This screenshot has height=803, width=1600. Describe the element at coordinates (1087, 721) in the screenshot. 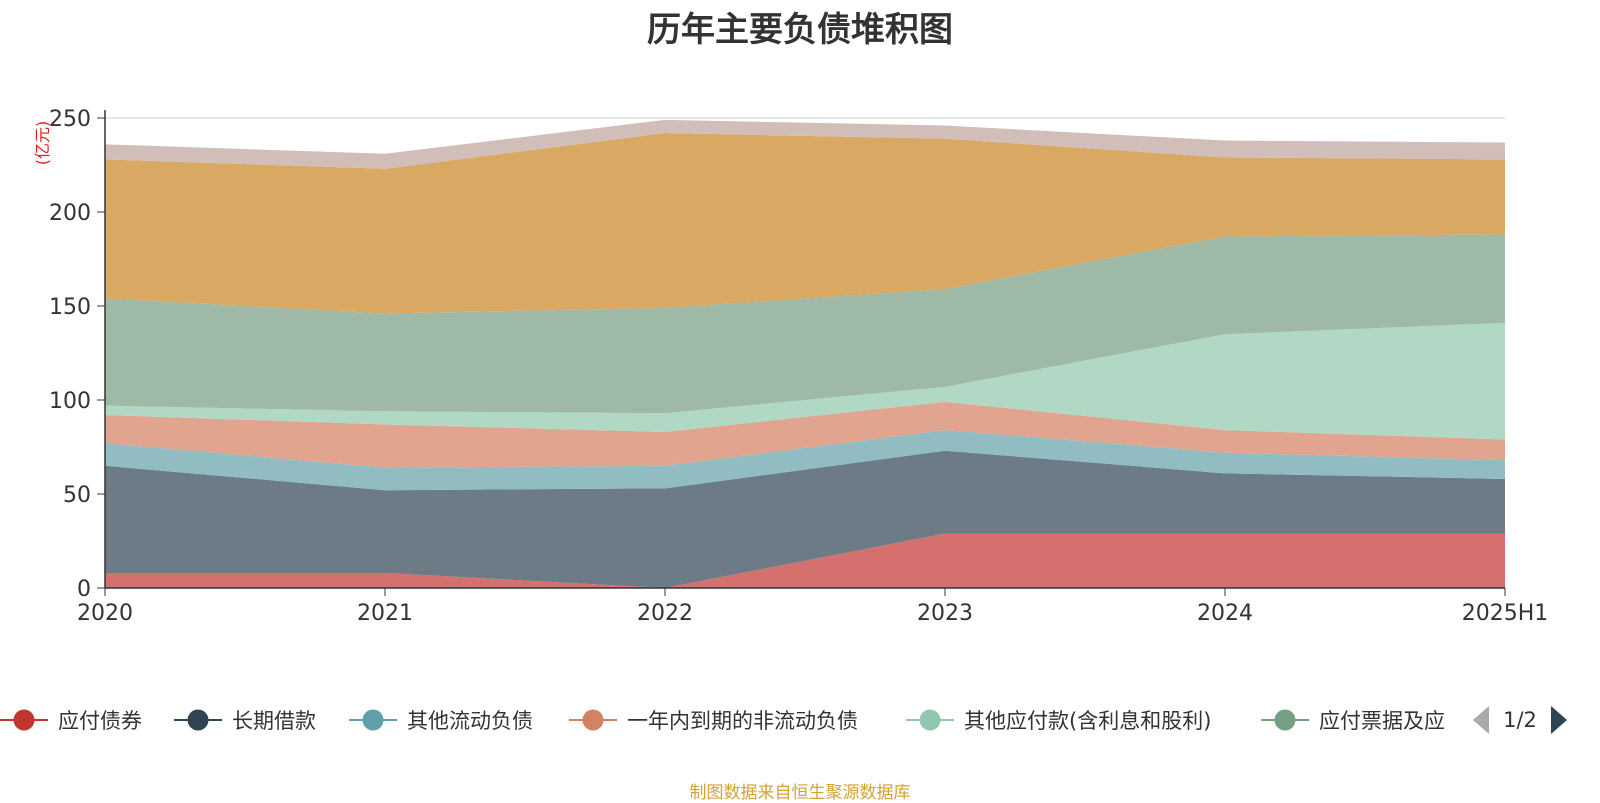

I see `legend-label-4: 其他应付款(含利息和股利)` at that location.